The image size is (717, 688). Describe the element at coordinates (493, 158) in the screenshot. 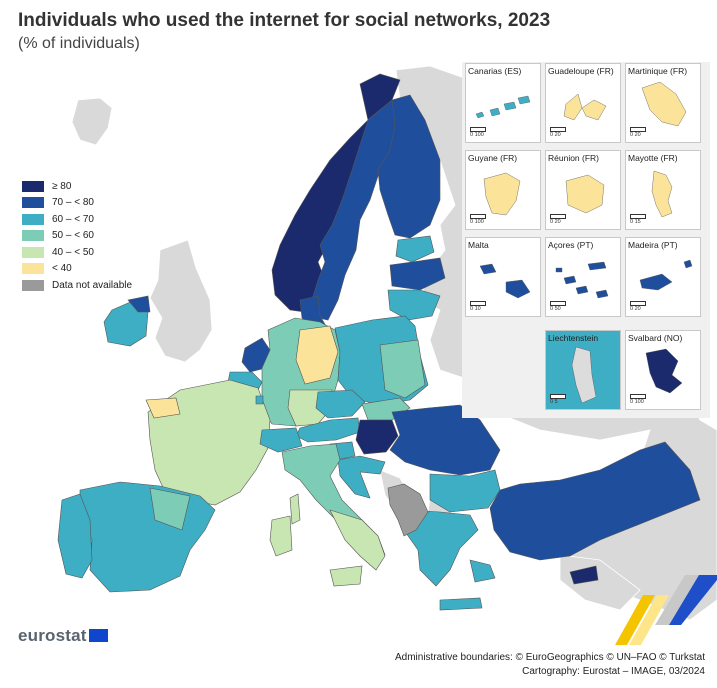

I see `inset-label: Guyane (FR)` at that location.